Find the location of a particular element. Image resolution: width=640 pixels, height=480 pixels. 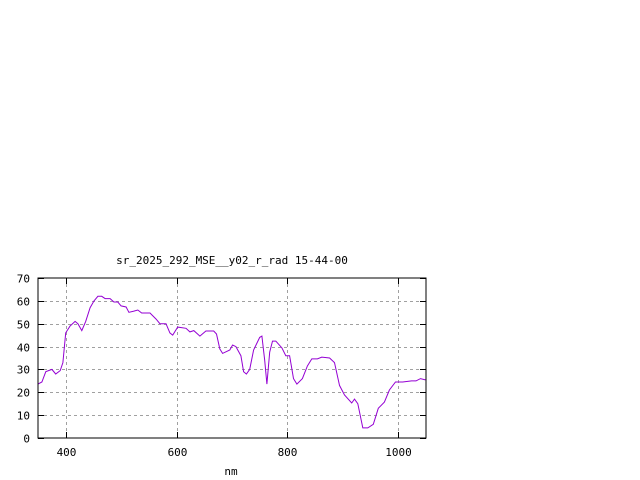

x-axis-label: nm is located at coordinates (231, 471).